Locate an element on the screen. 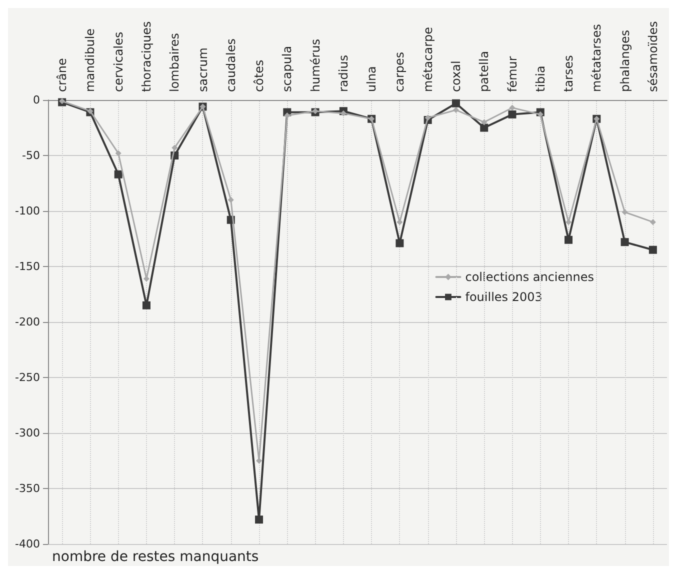 The width and height of the screenshot is (677, 574). x-tick-label: sésamoïdes is located at coordinates (653, 56).